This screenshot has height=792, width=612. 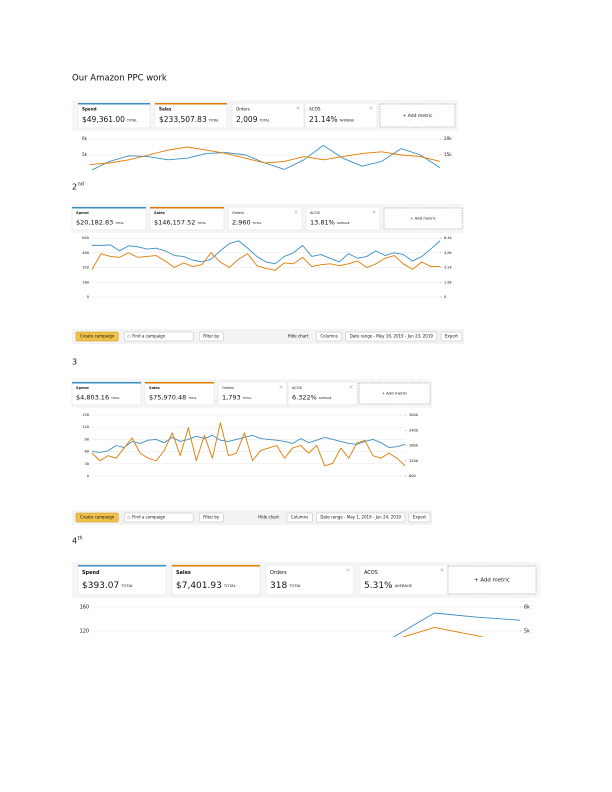 What do you see at coordinates (86, 268) in the screenshot?
I see `y-tick-label: 320` at bounding box center [86, 268].